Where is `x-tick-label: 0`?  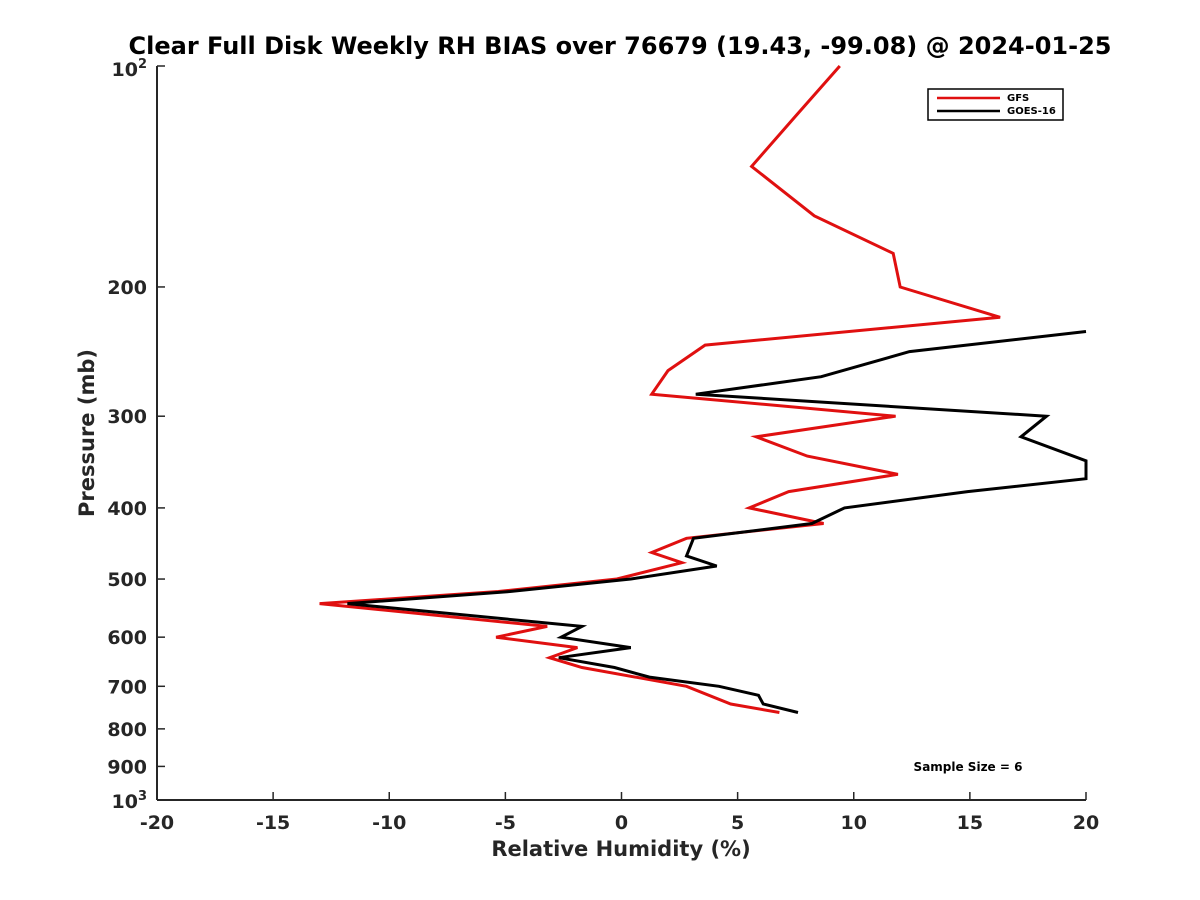
x-tick-label: 0 is located at coordinates (621, 823).